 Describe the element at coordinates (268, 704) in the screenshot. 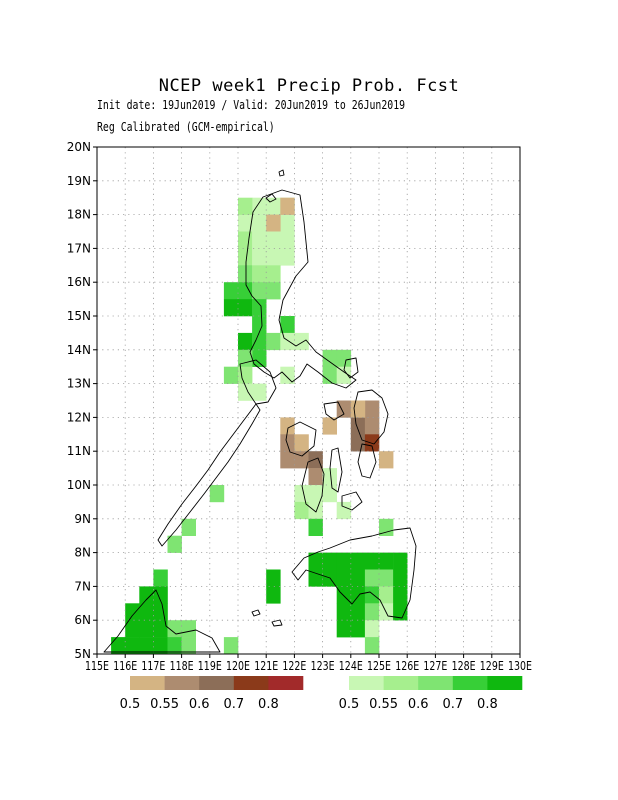

I see `dry-legend-label-4: 0.8` at that location.